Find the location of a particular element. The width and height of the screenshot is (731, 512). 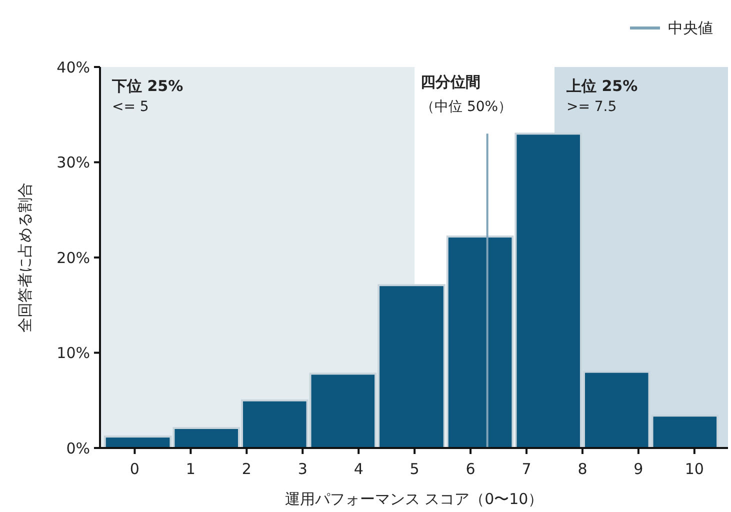

x-tick-label: 3 is located at coordinates (303, 469).